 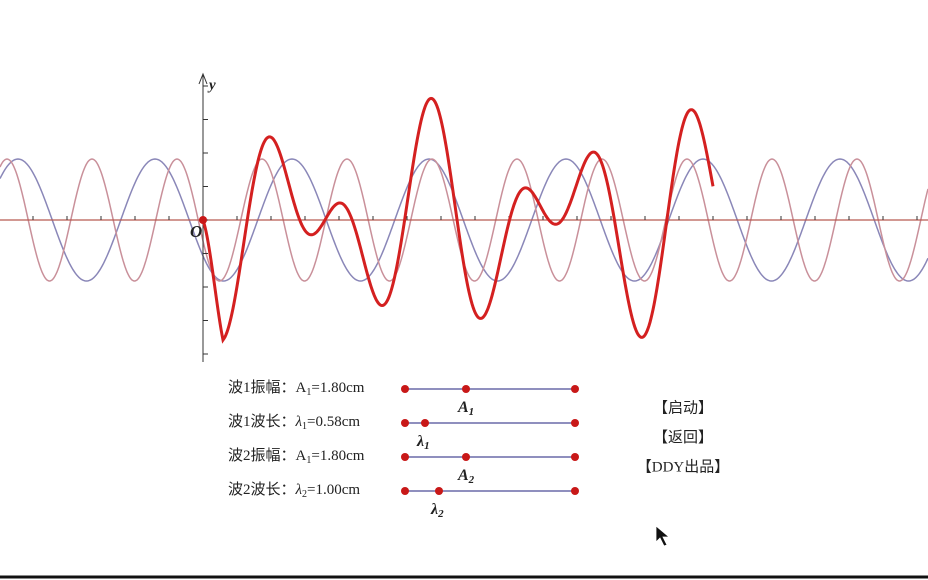 I want to click on handle-label: A2, so click(x=466, y=476).